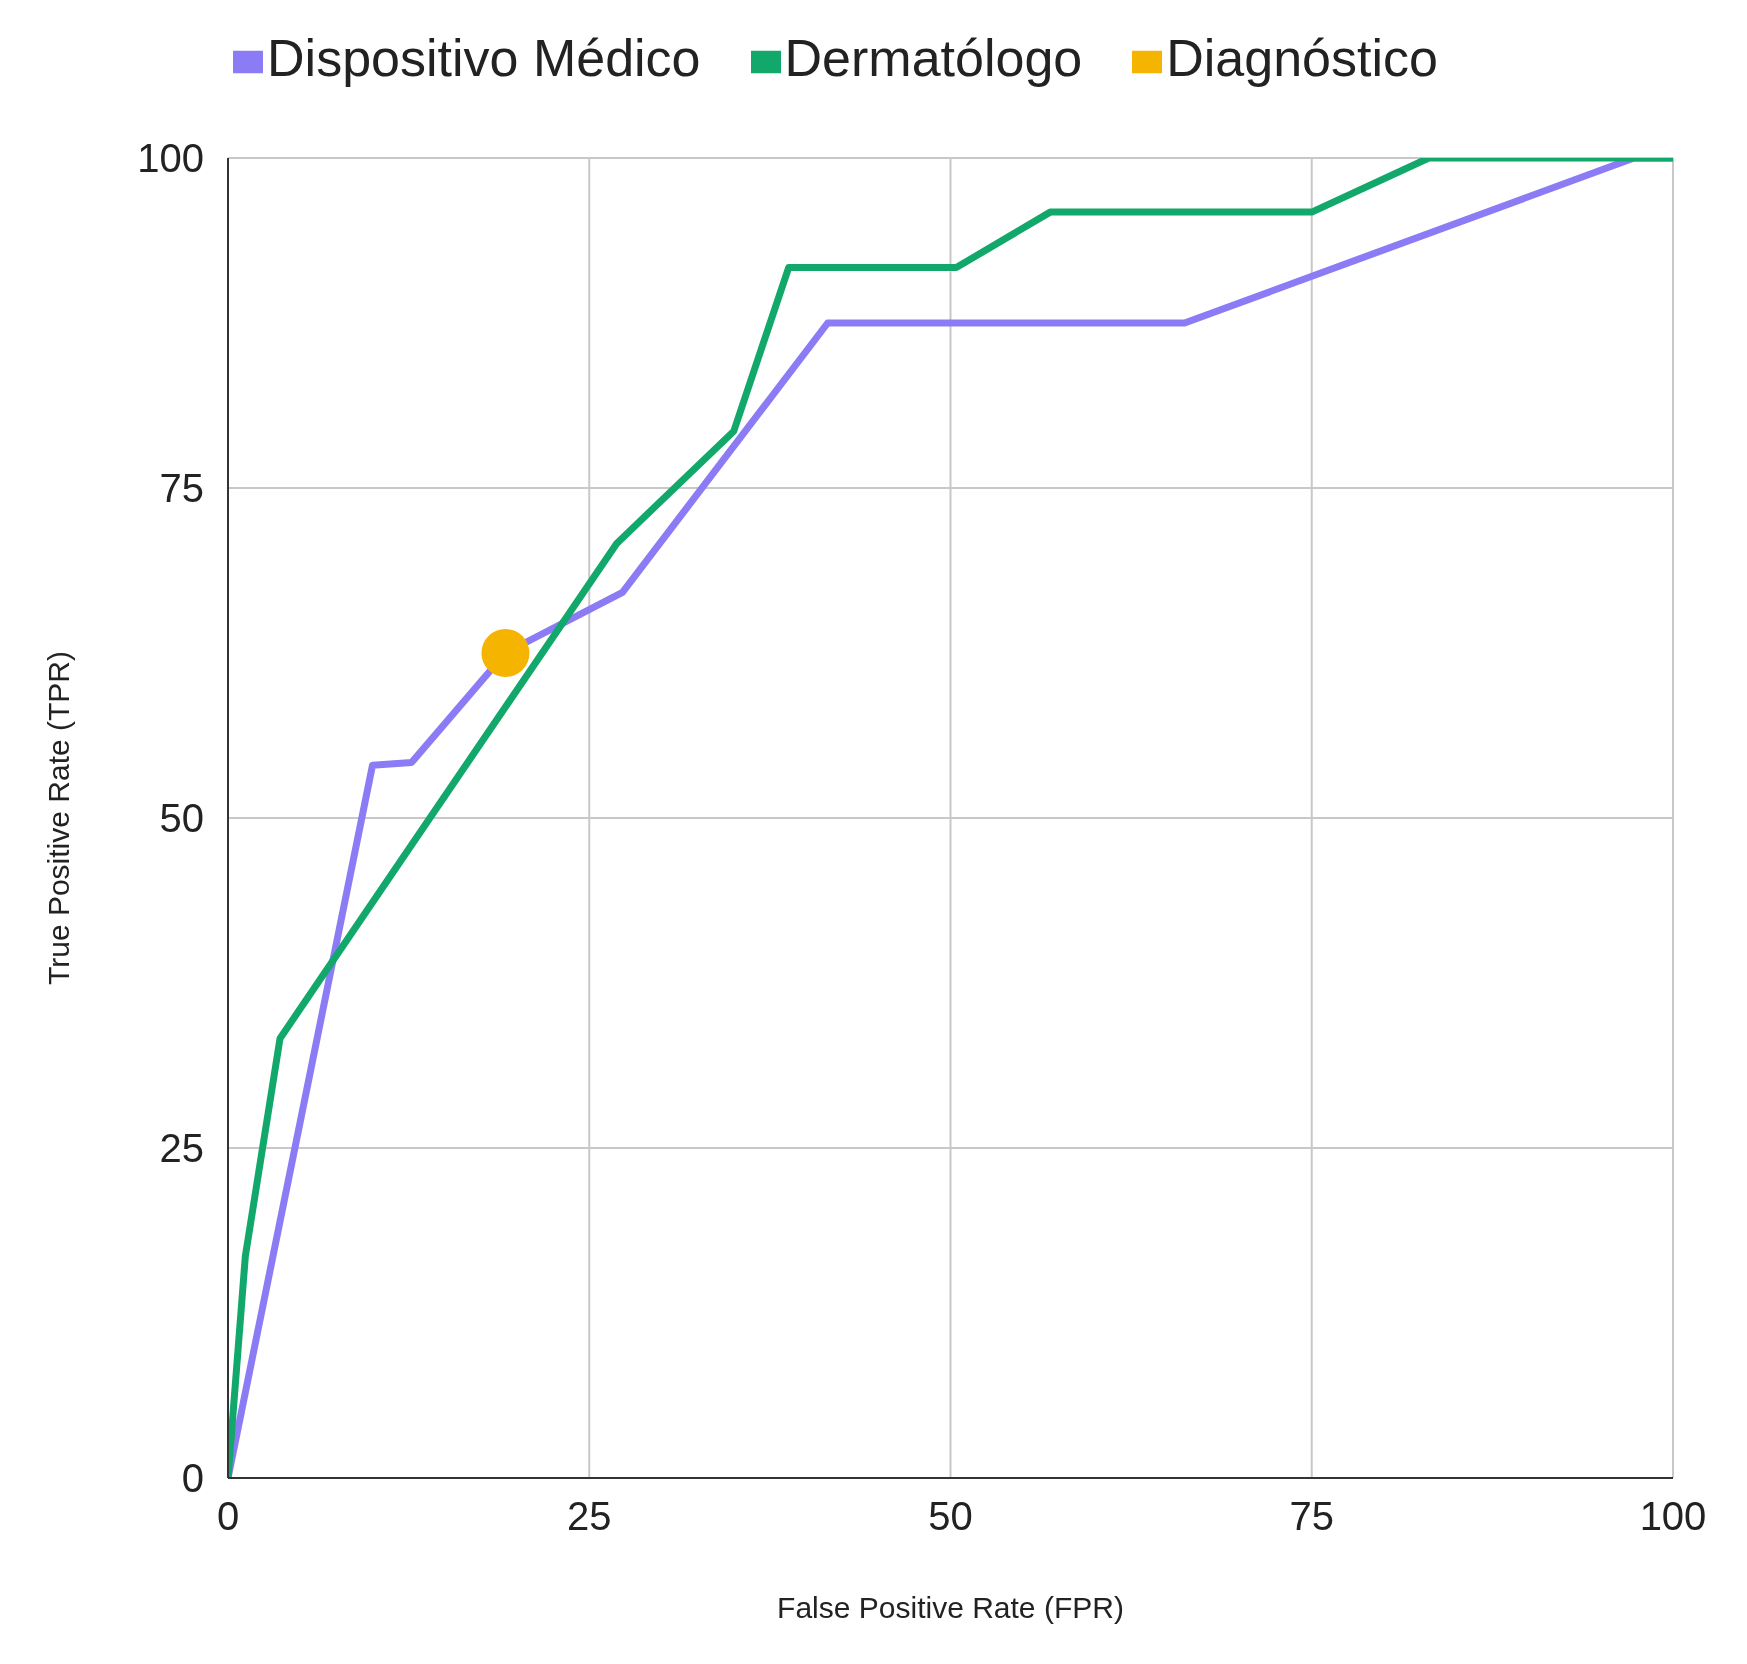  Describe the element at coordinates (950, 1516) in the screenshot. I see `x-tick-label: 50` at that location.